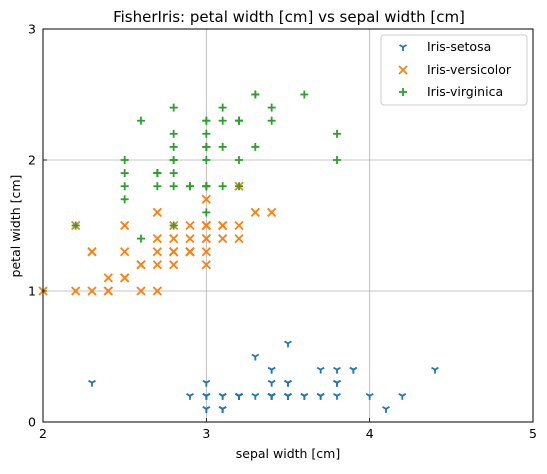  I want to click on series-setosa, so click(263, 376).